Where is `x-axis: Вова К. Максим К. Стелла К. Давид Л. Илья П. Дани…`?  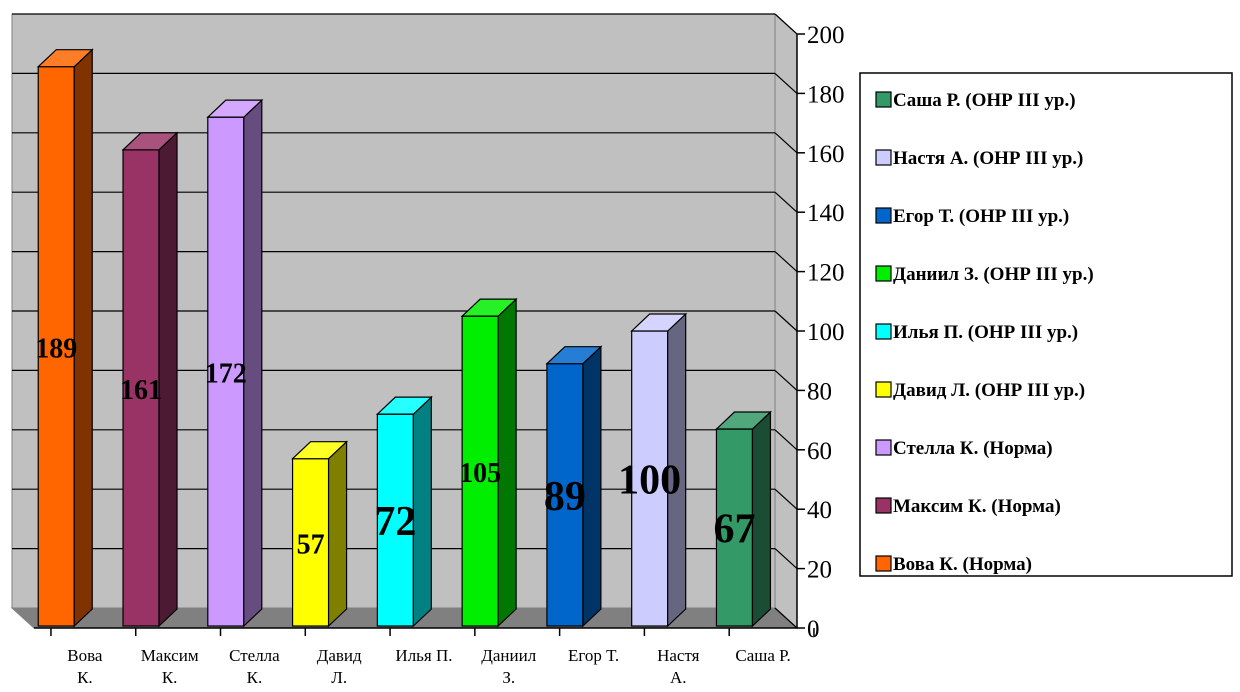
x-axis: Вова К. Максим К. Стелла К. Давид Л. Илья П. Дани… is located at coordinates (424, 657).